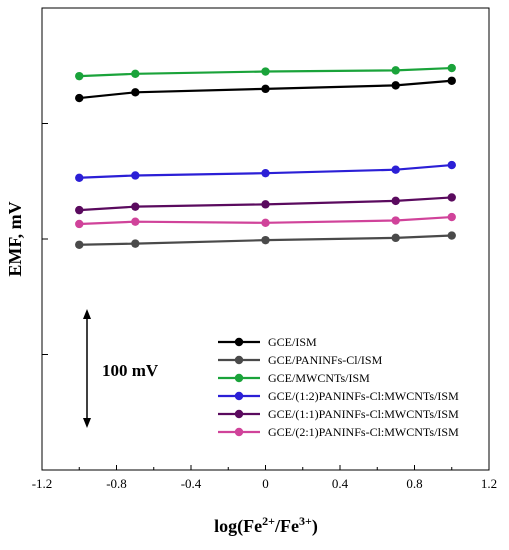  Describe the element at coordinates (319, 378) in the screenshot. I see `legend-label: GCE/MWCNTs/ISM` at that location.